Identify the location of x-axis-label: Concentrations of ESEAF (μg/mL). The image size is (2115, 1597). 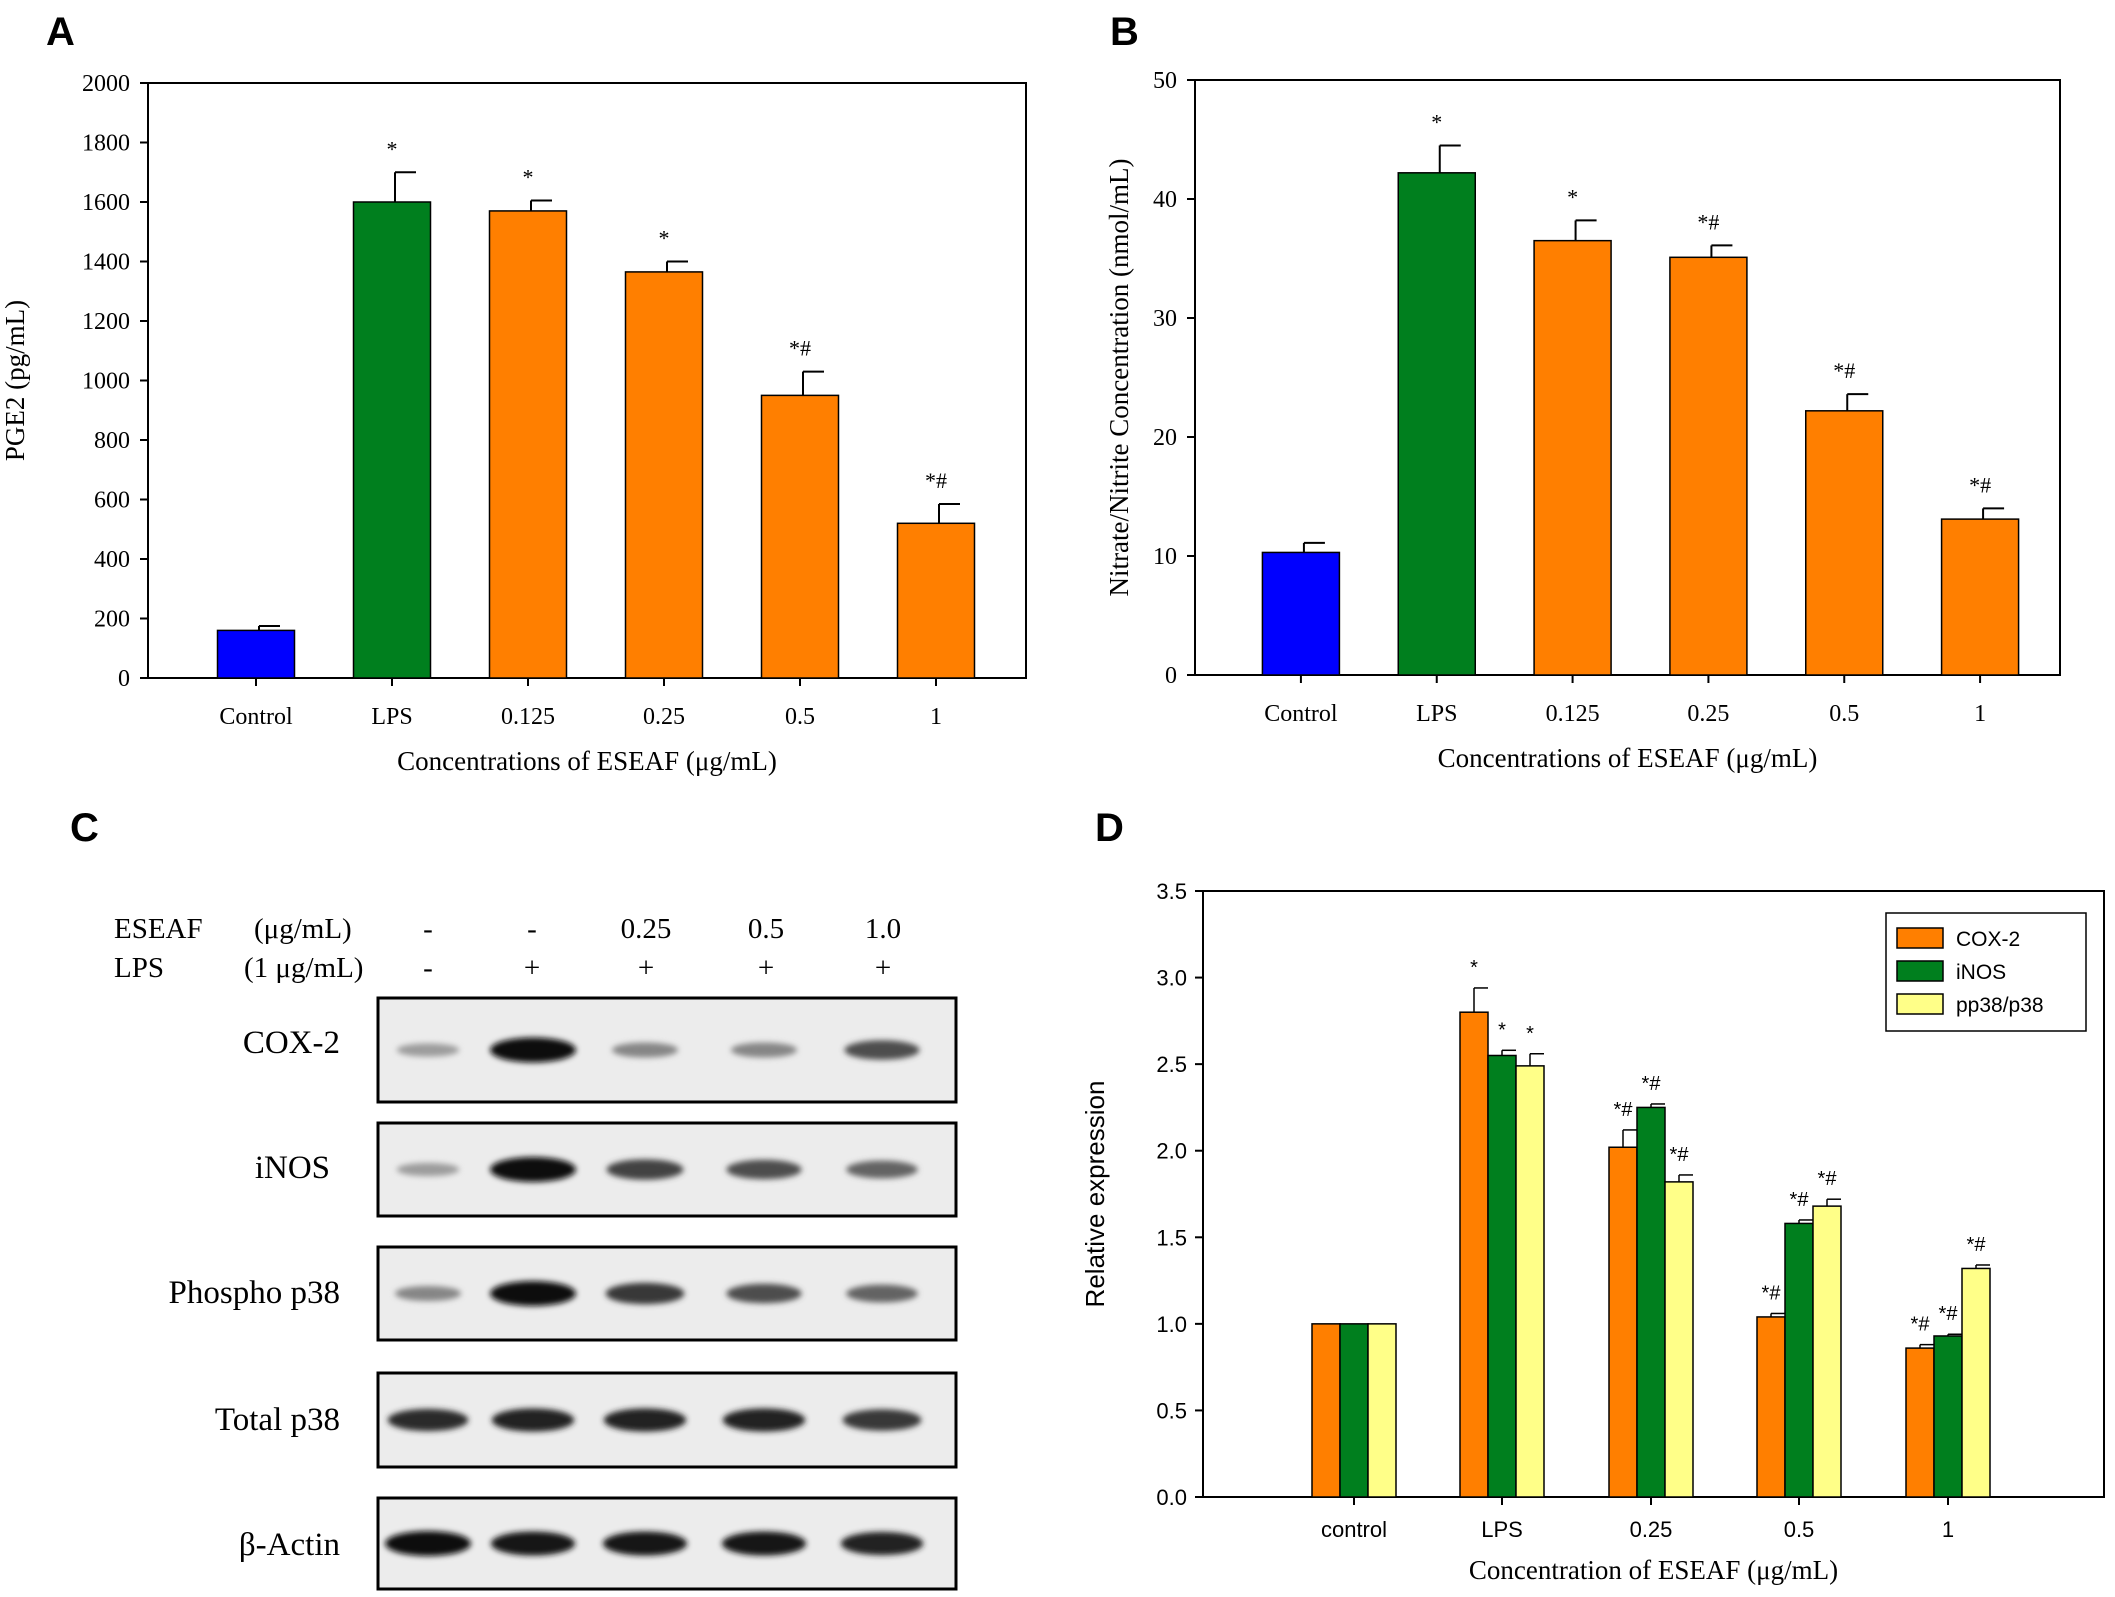
(1628, 758).